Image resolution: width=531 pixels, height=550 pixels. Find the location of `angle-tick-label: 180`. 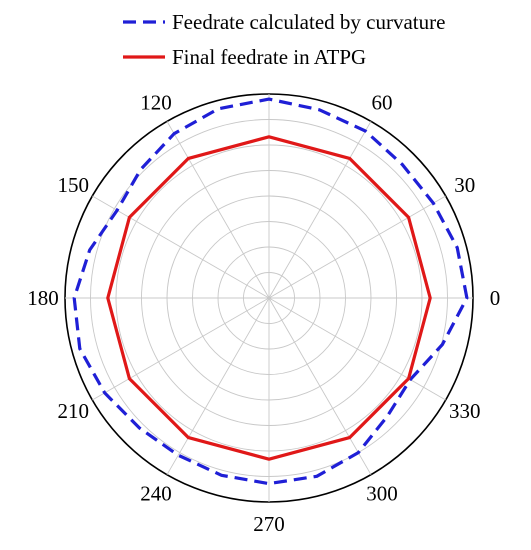

angle-tick-label: 180 is located at coordinates (43, 298).